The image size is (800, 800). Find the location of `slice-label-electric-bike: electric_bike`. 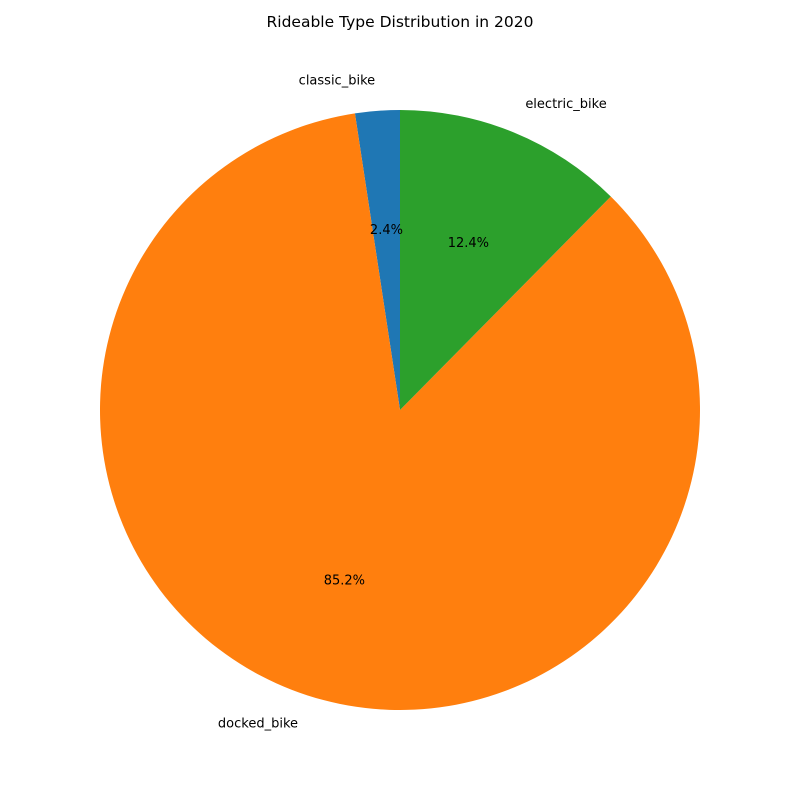

slice-label-electric-bike: electric_bike is located at coordinates (565, 104).